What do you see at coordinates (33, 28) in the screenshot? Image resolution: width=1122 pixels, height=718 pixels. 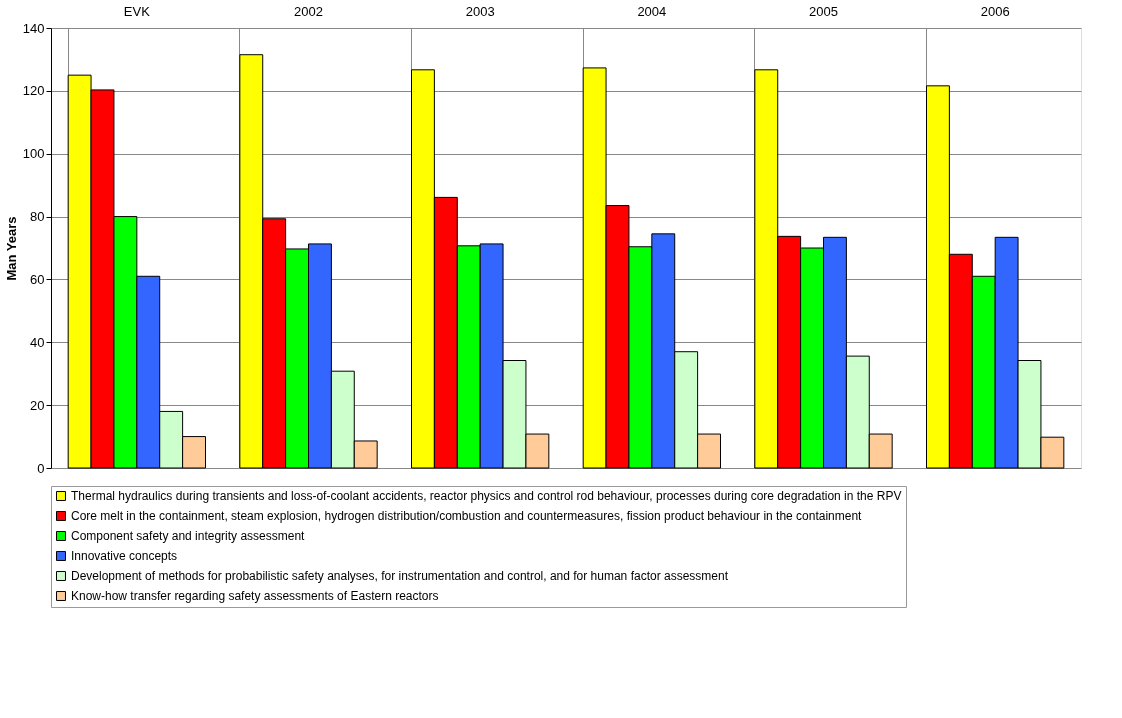 I see `y-tick-label: 140` at bounding box center [33, 28].